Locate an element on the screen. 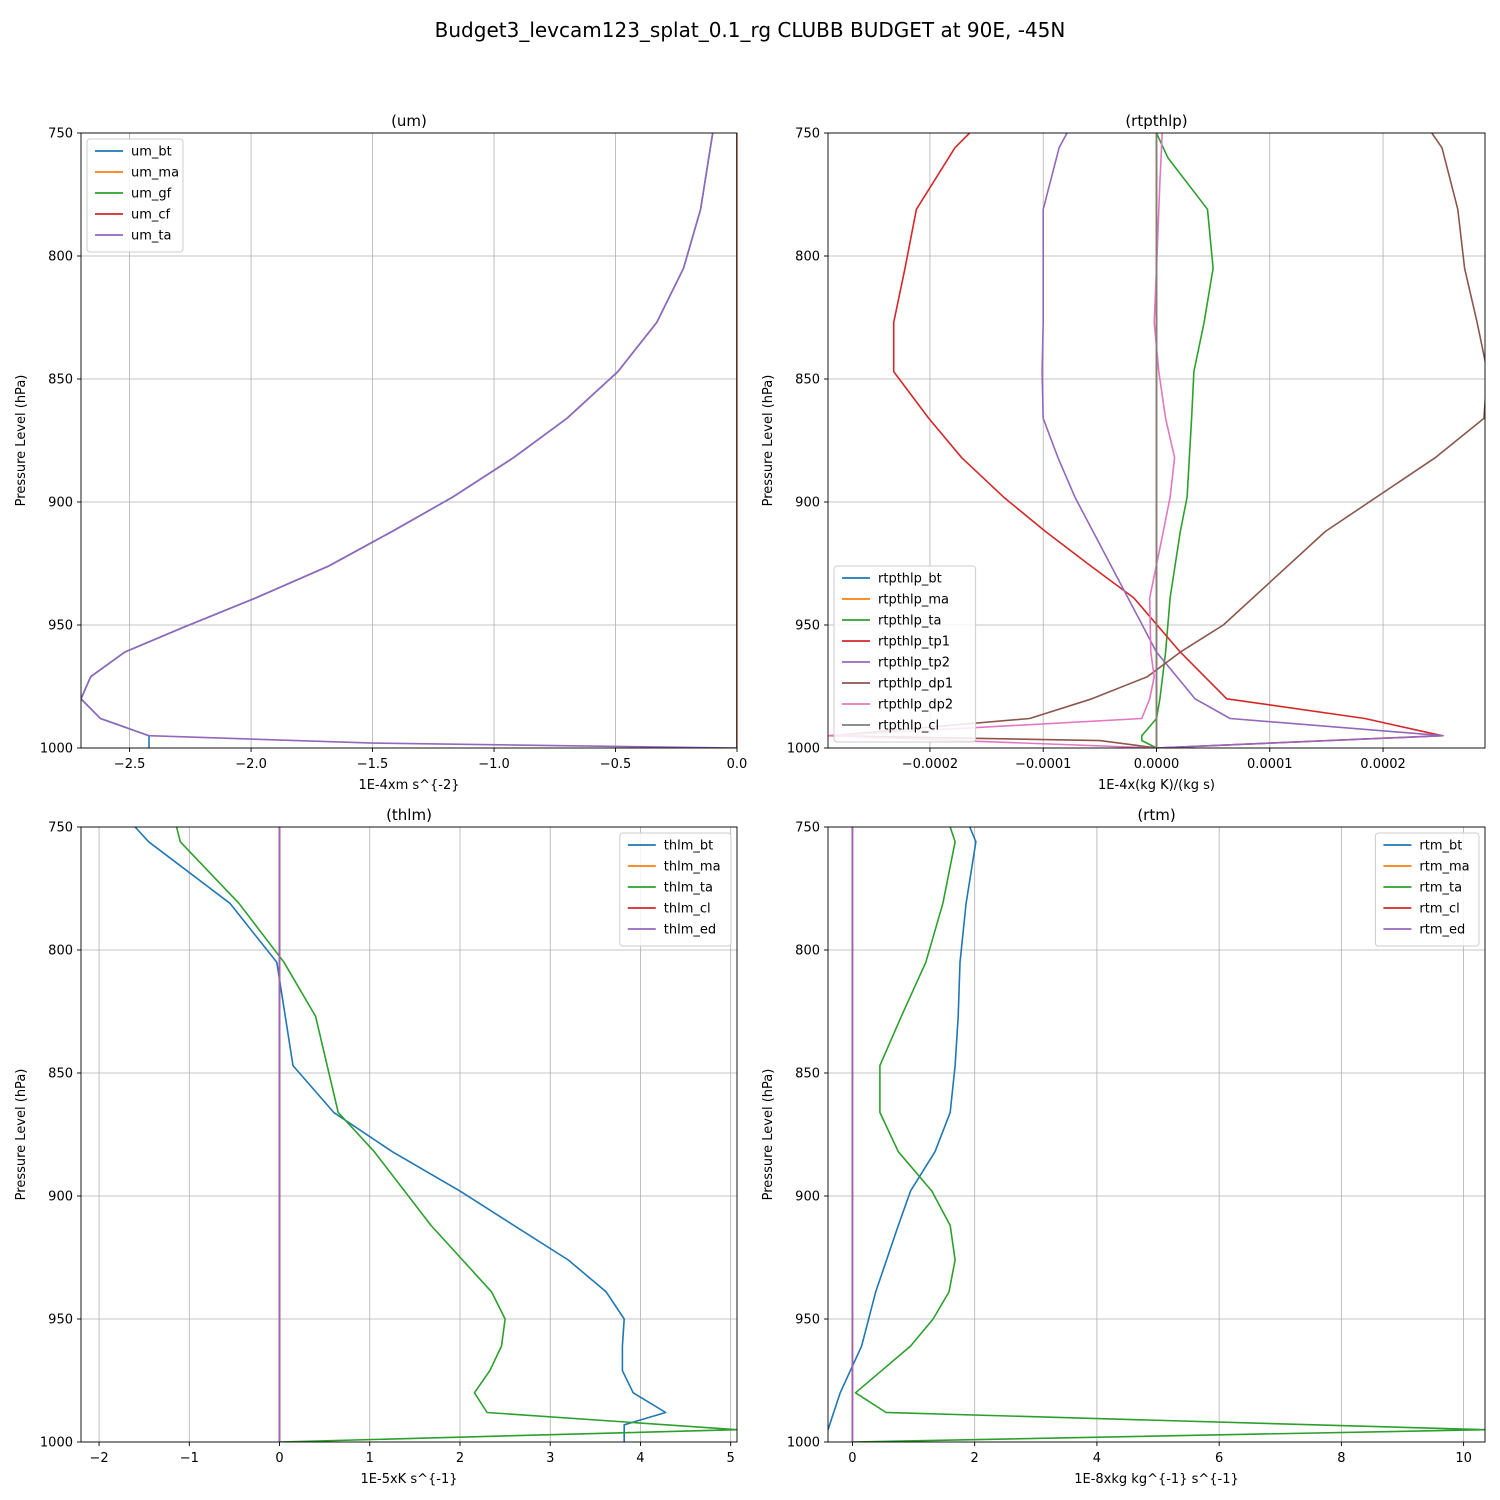 The image size is (1500, 1500). series-line-thlm_bt is located at coordinates (400, 1134).